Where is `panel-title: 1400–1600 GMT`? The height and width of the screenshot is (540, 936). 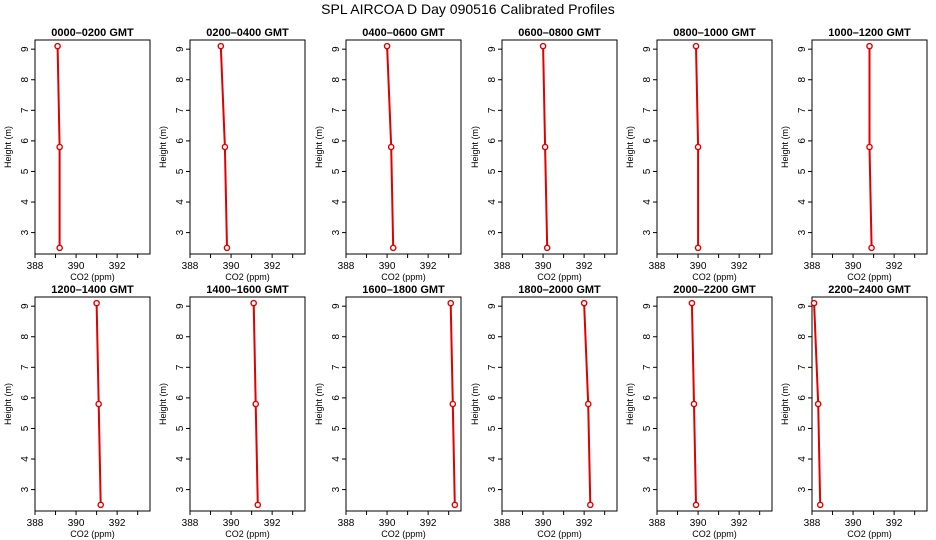 panel-title: 1400–1600 GMT is located at coordinates (247, 290).